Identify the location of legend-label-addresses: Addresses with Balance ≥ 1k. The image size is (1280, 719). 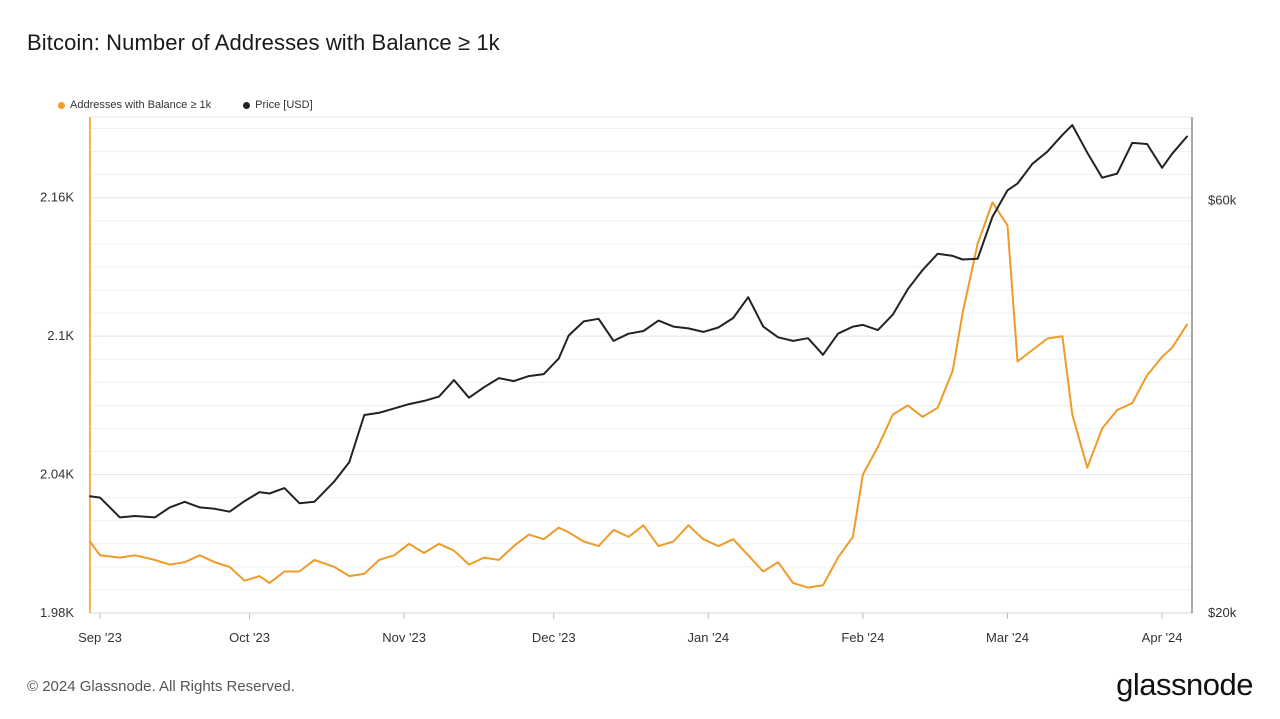
(141, 105).